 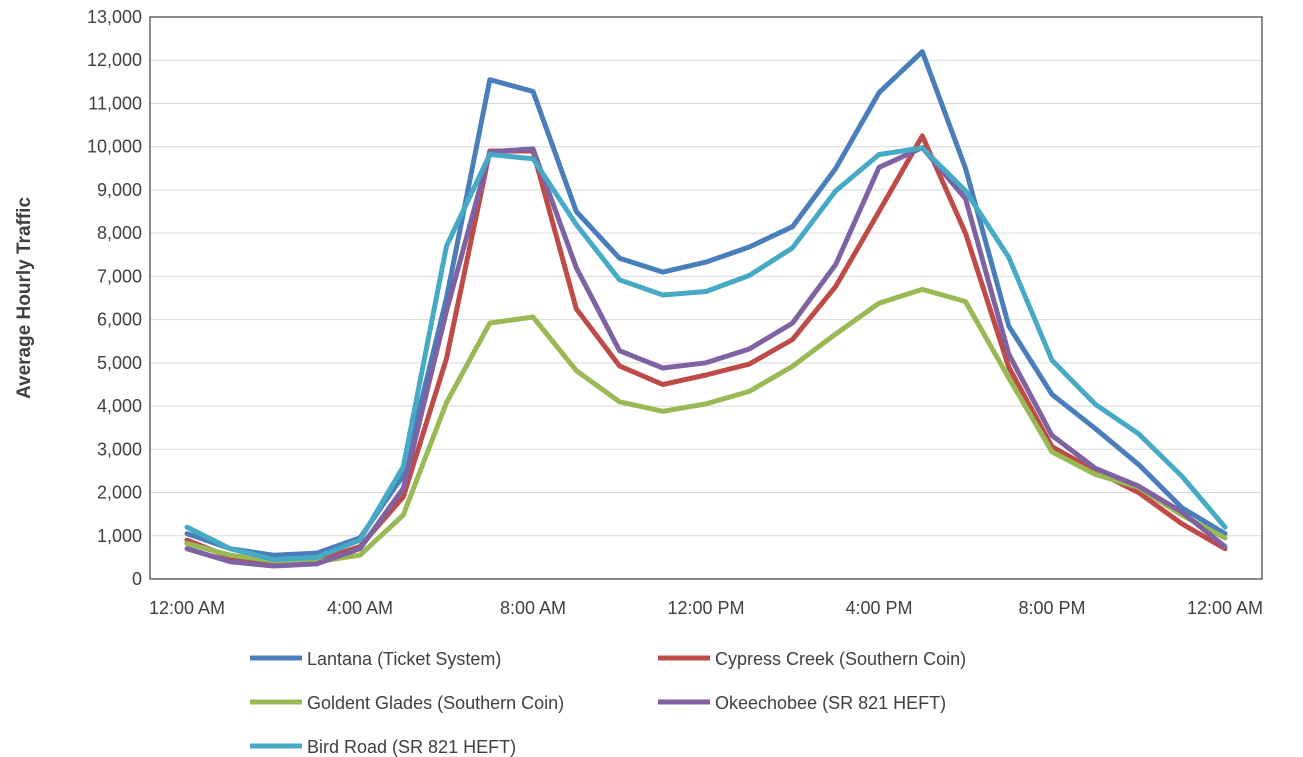 What do you see at coordinates (435, 703) in the screenshot?
I see `legend-label: Goldent Glades (Southern Coin)` at bounding box center [435, 703].